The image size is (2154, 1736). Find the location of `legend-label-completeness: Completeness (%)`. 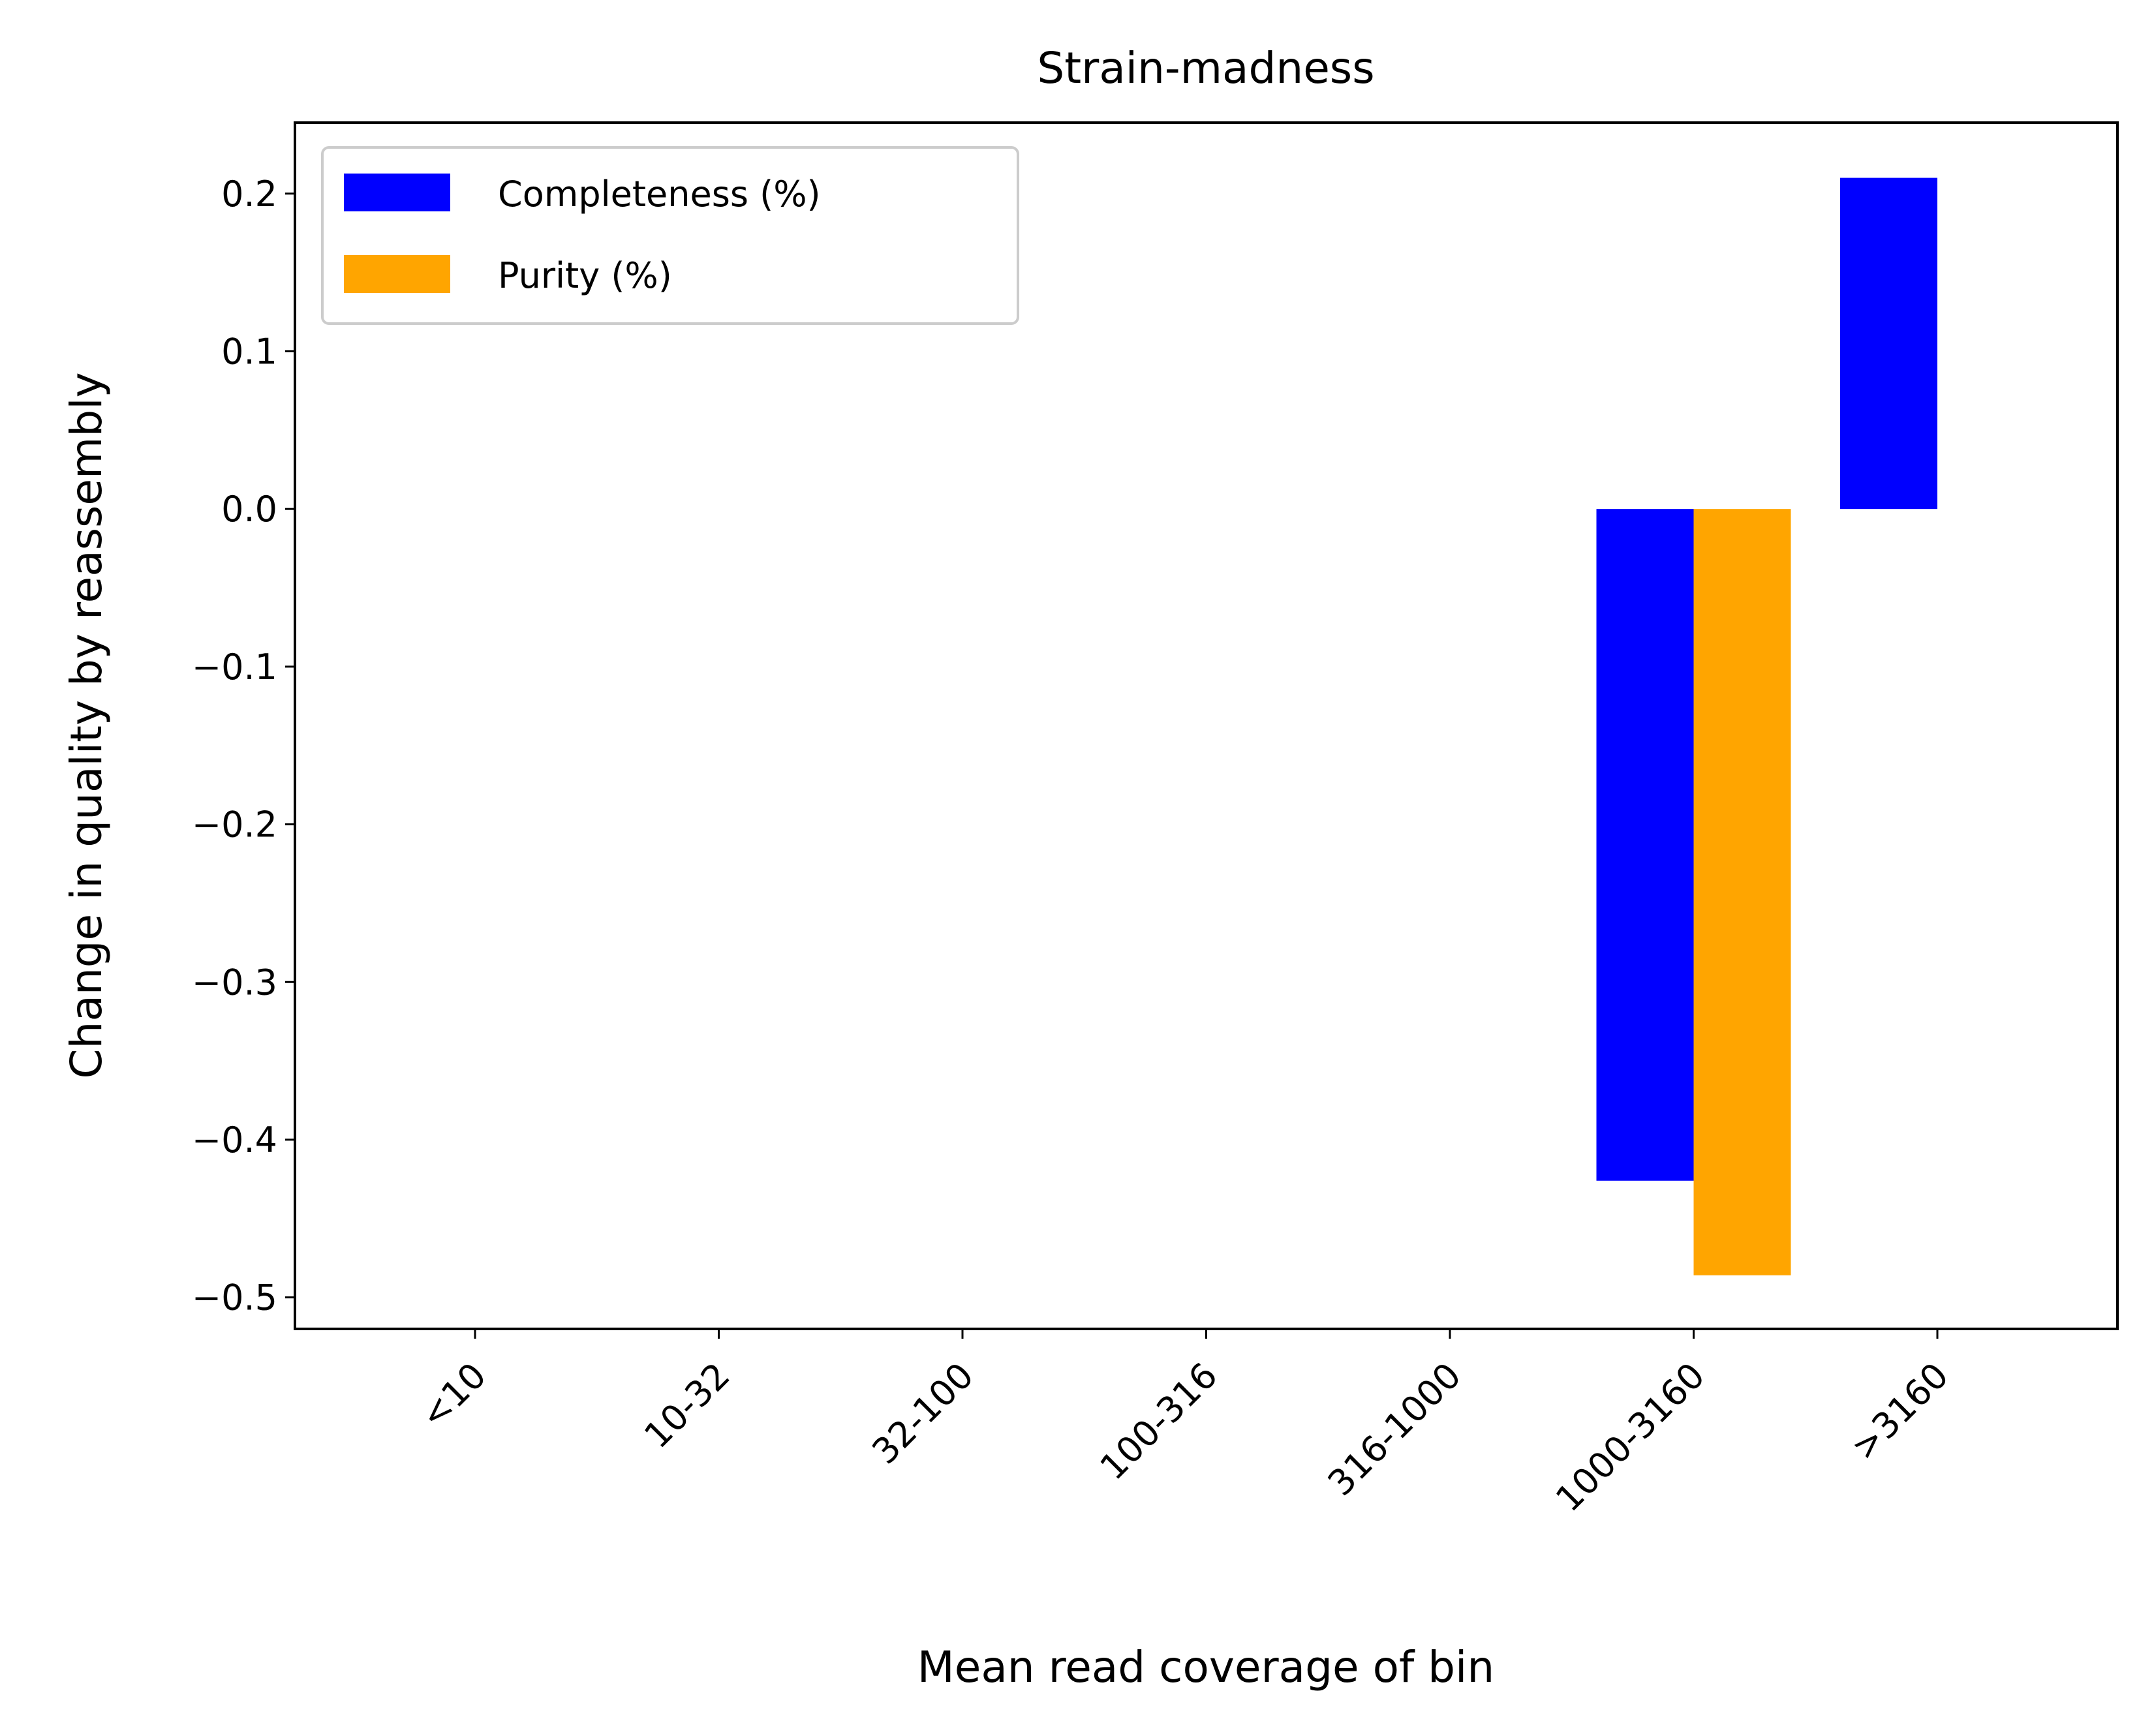

legend-label-completeness: Completeness (%) is located at coordinates (659, 194).